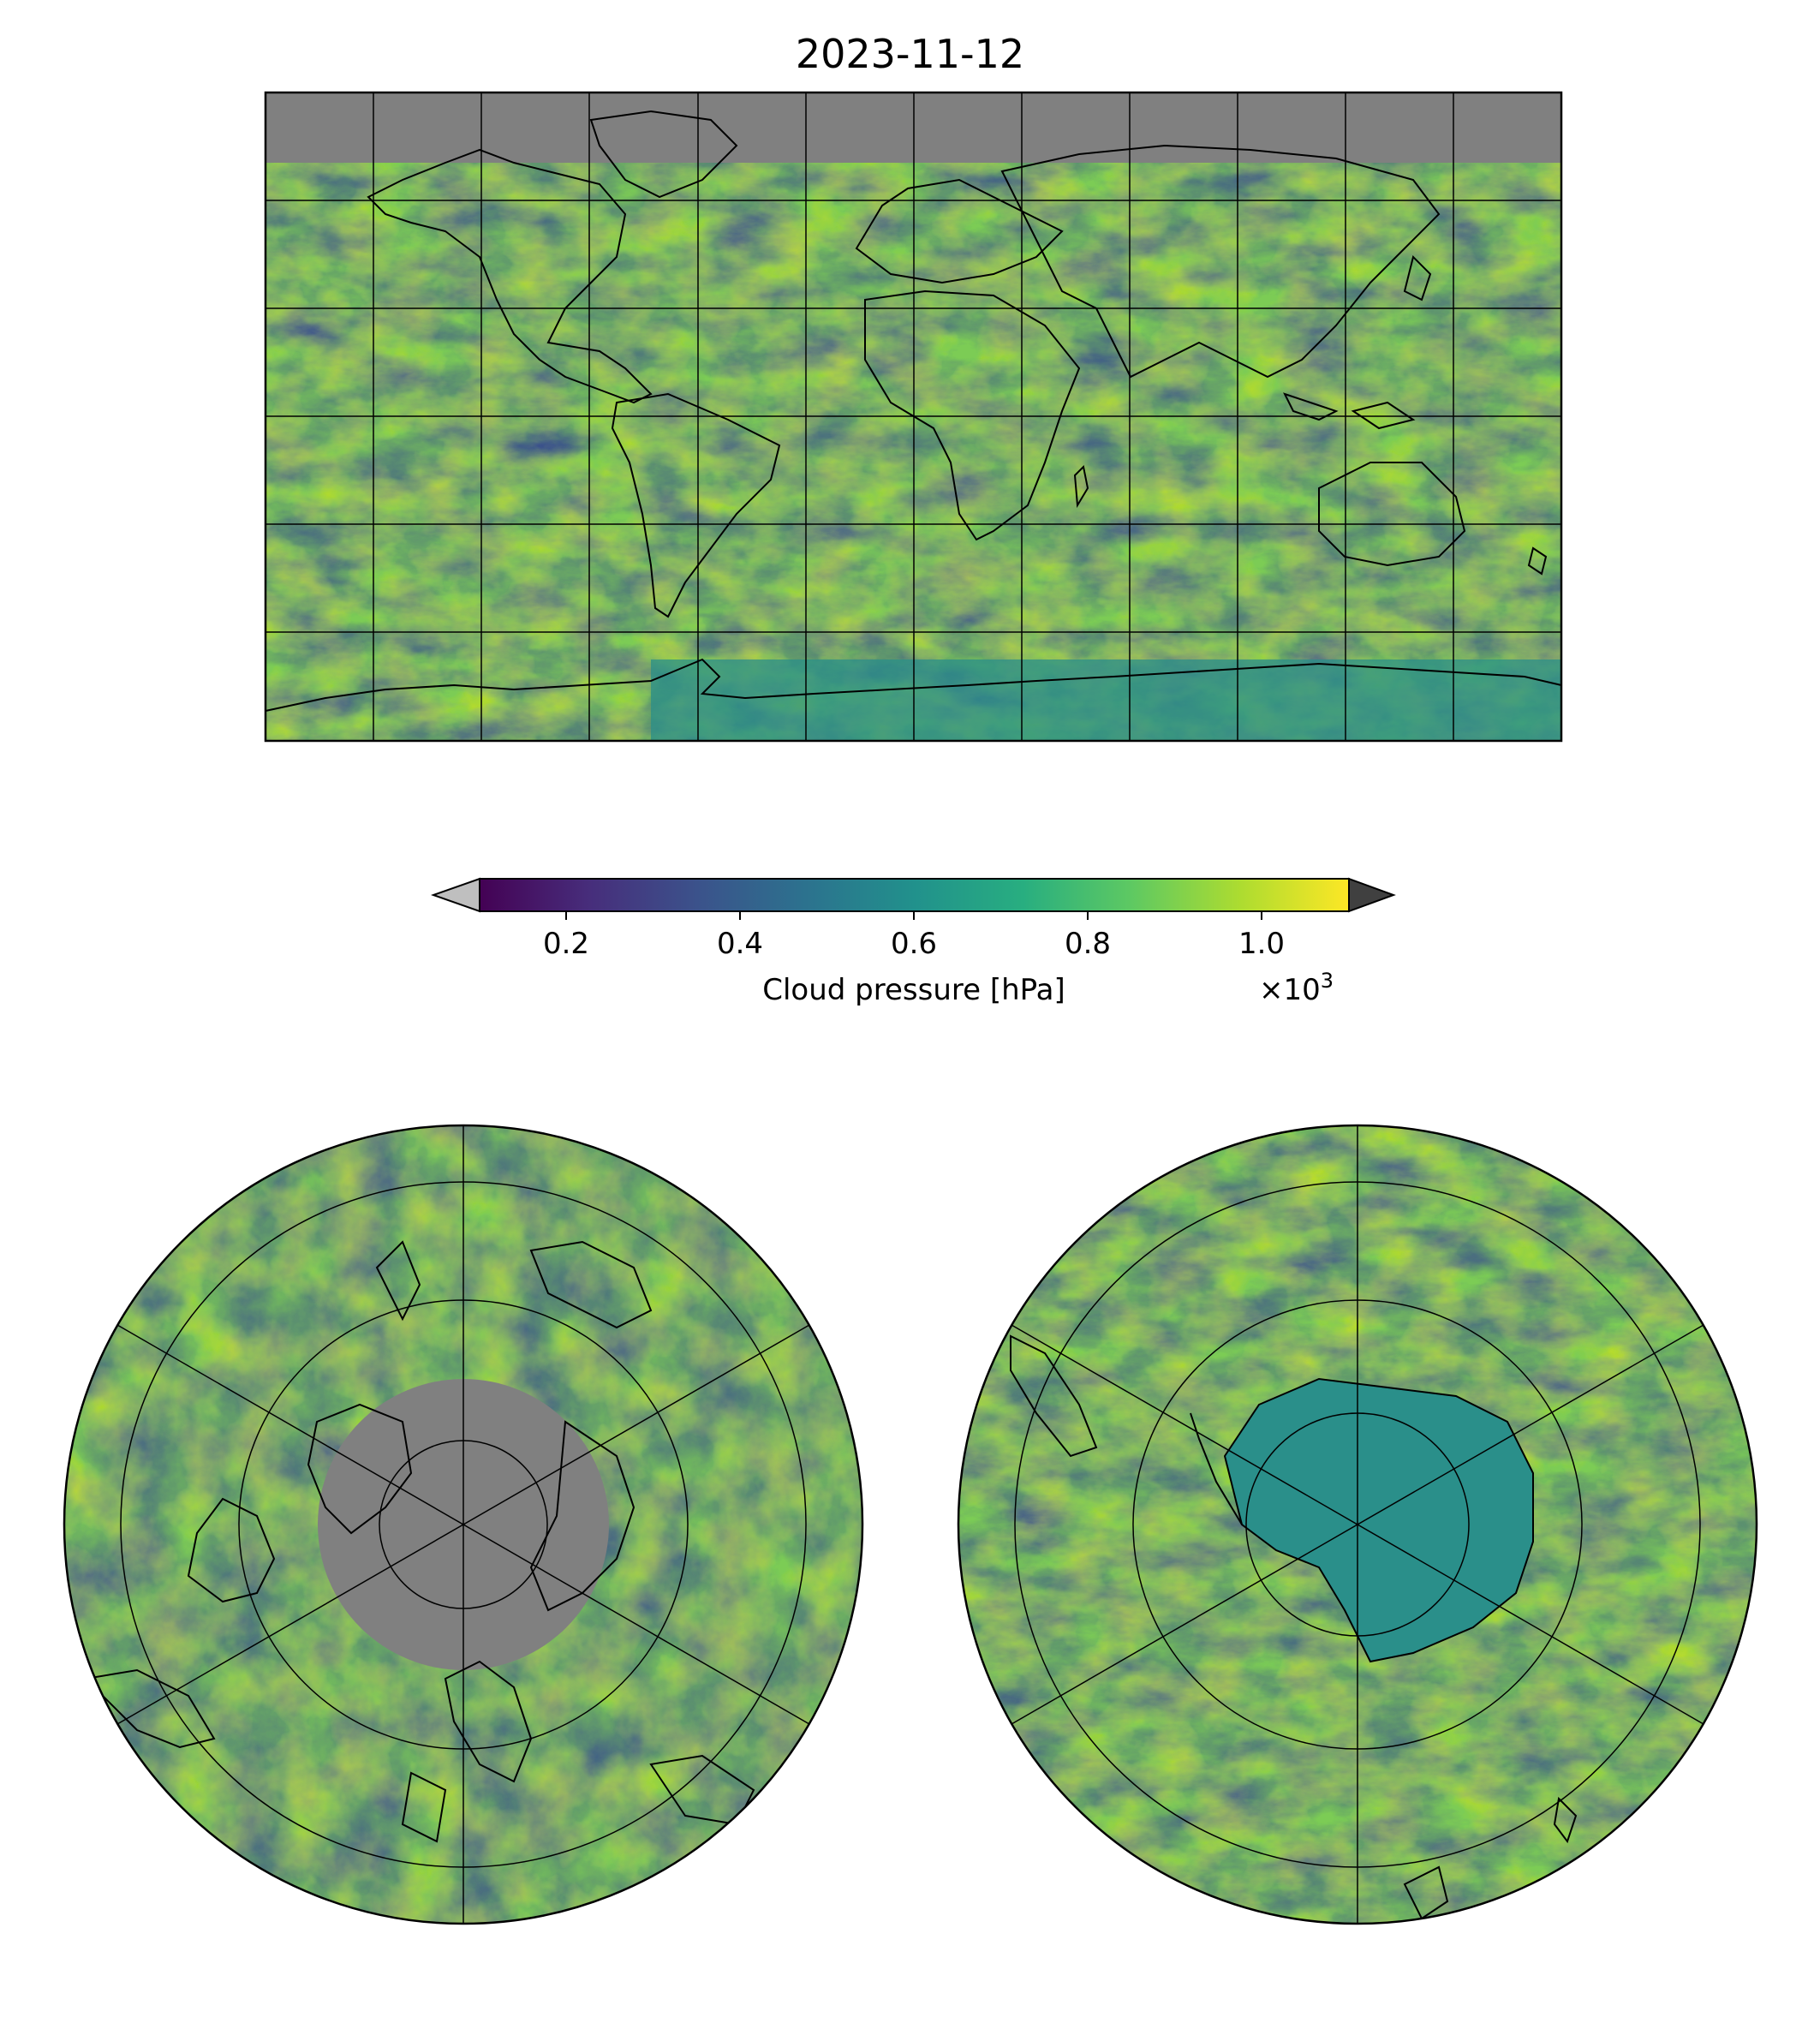 This screenshot has width=1820, height=2023. Describe the element at coordinates (915, 895) in the screenshot. I see `colorbar-gradient` at that location.